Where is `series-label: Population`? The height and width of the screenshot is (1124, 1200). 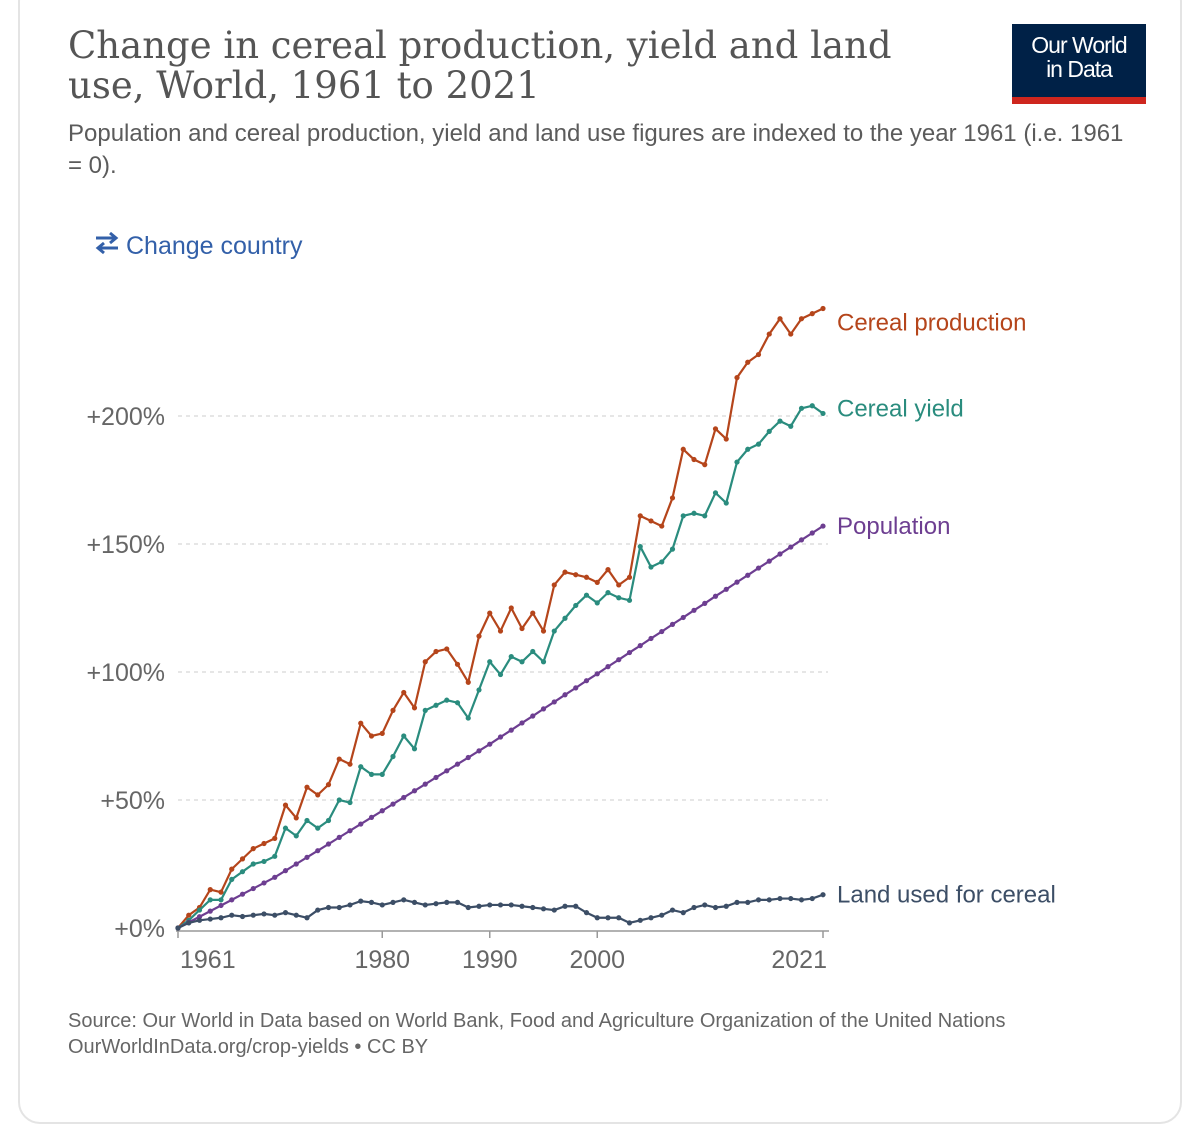 series-label: Population is located at coordinates (893, 526).